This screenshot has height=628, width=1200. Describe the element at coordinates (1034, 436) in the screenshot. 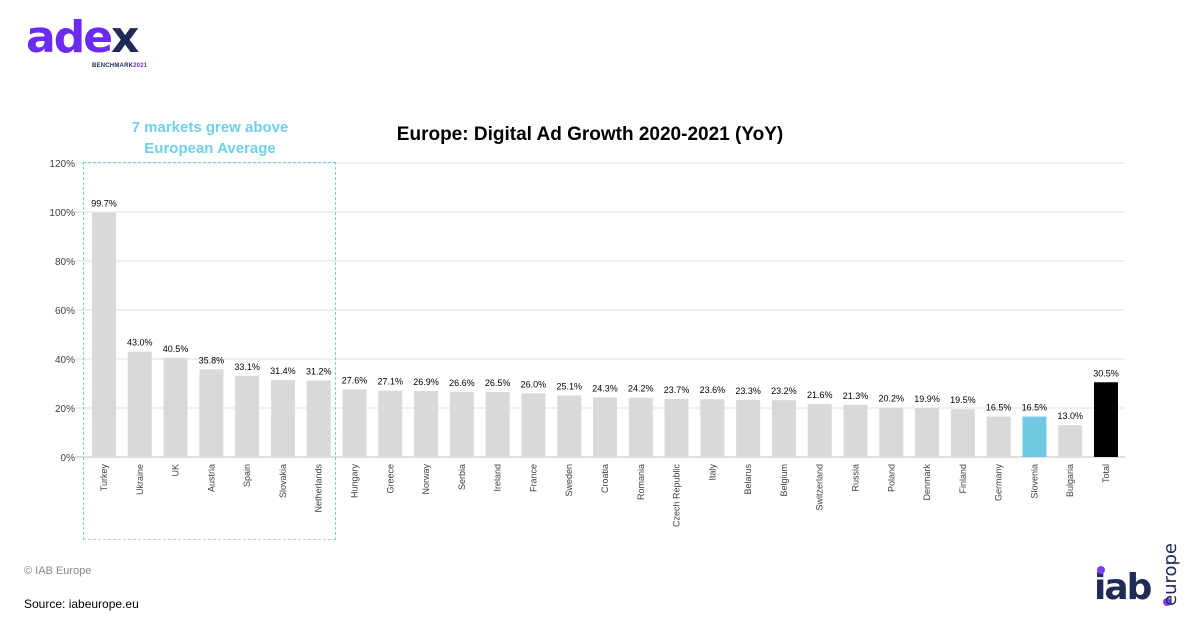

I see `bar-slovenia` at that location.